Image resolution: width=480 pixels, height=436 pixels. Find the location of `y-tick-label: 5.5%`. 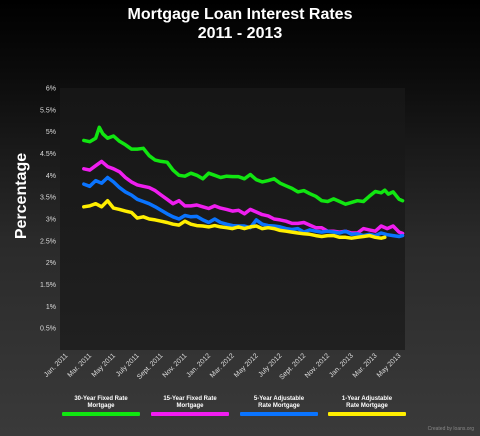

y-tick-label: 5.5% is located at coordinates (48, 110).